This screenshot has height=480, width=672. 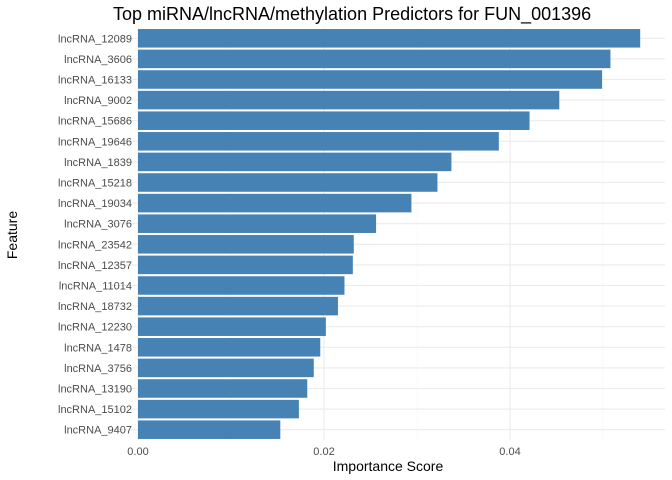 What do you see at coordinates (95, 390) in the screenshot?
I see `y-tick-label: lncRNA_13190` at bounding box center [95, 390].